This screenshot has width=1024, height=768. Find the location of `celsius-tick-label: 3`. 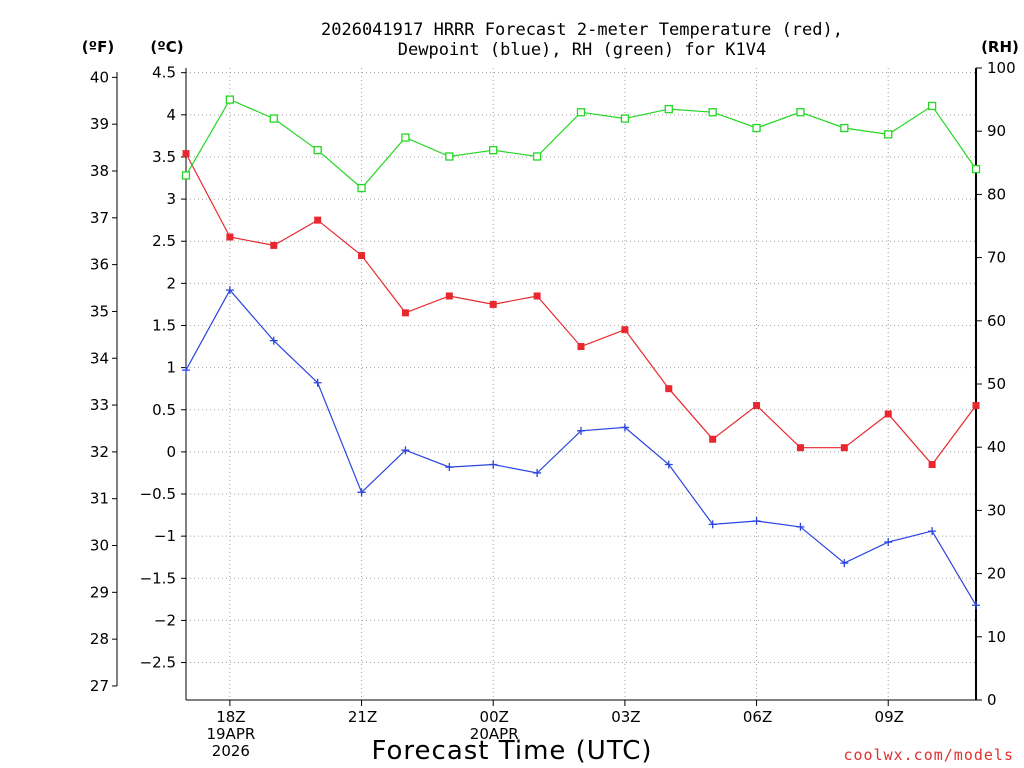

celsius-tick-label: 3 is located at coordinates (171, 199).